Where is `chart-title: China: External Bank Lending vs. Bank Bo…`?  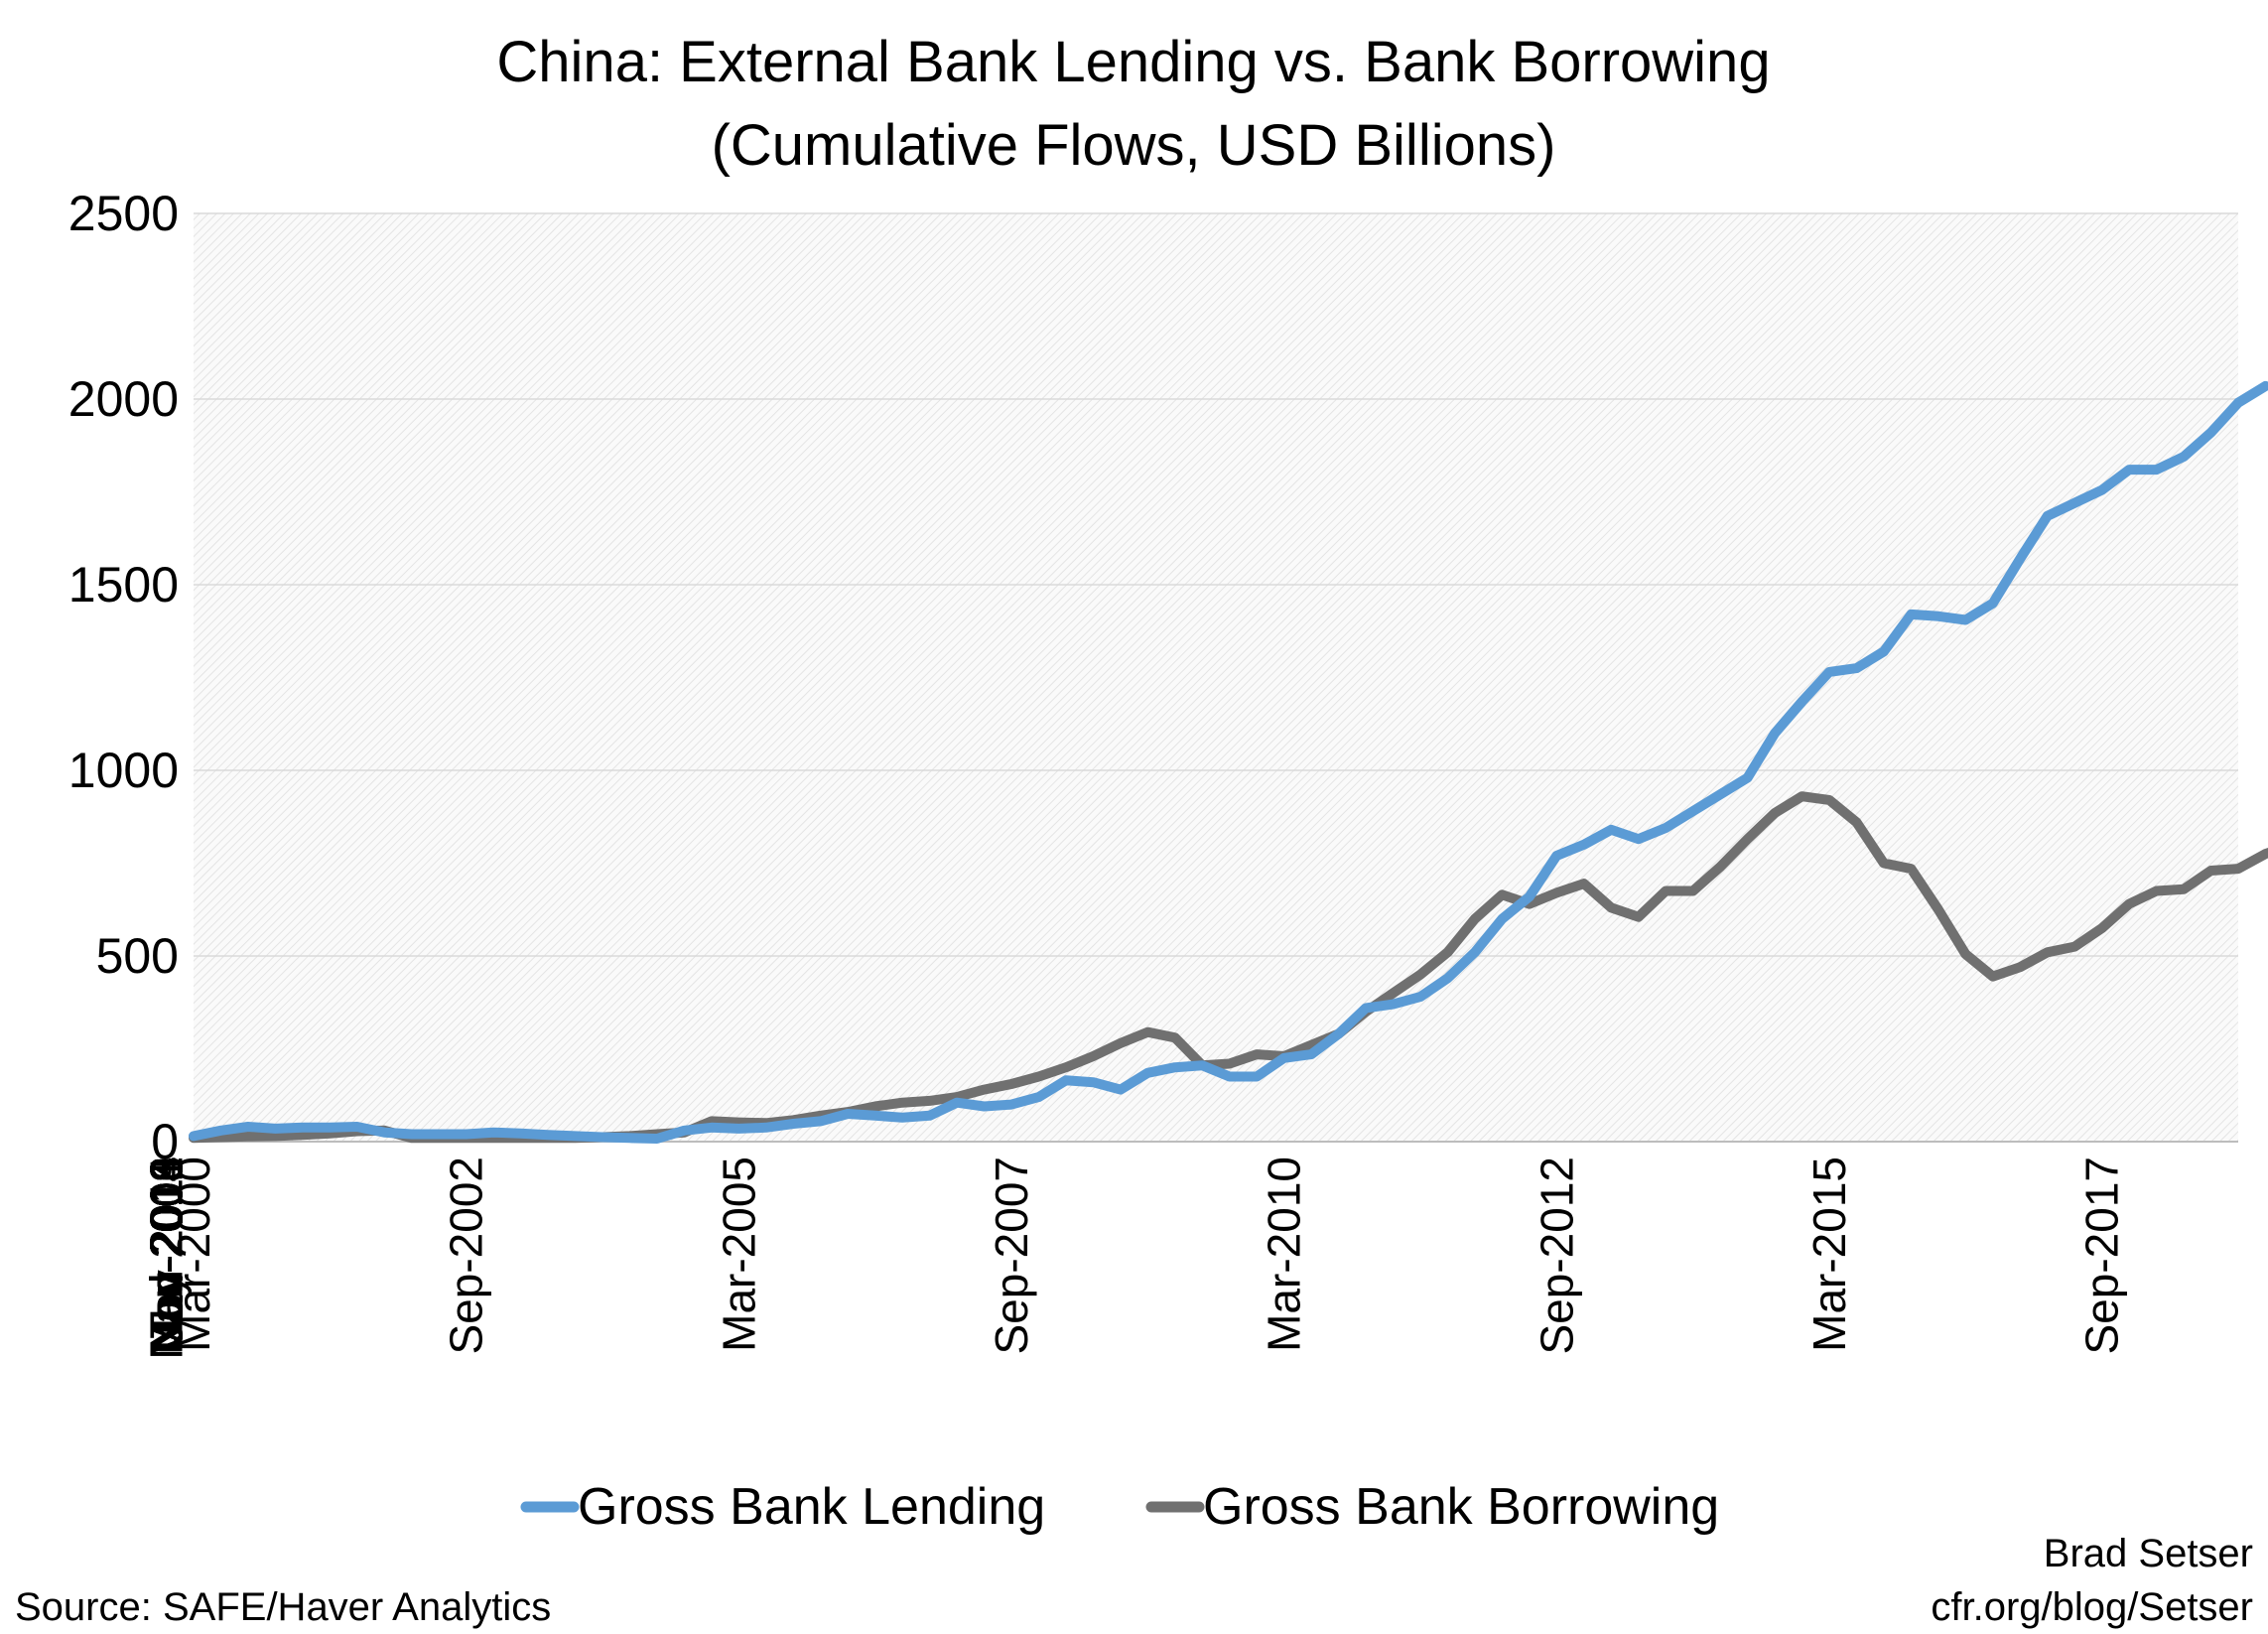 chart-title: China: External Bank Lending vs. Bank Bo… is located at coordinates (1133, 62).